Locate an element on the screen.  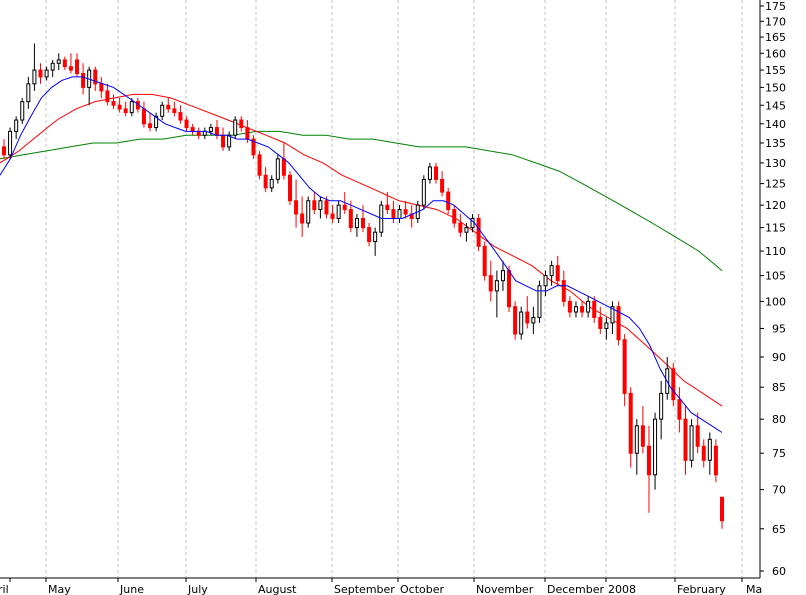
y-tick-label: 150 is located at coordinates (775, 87).